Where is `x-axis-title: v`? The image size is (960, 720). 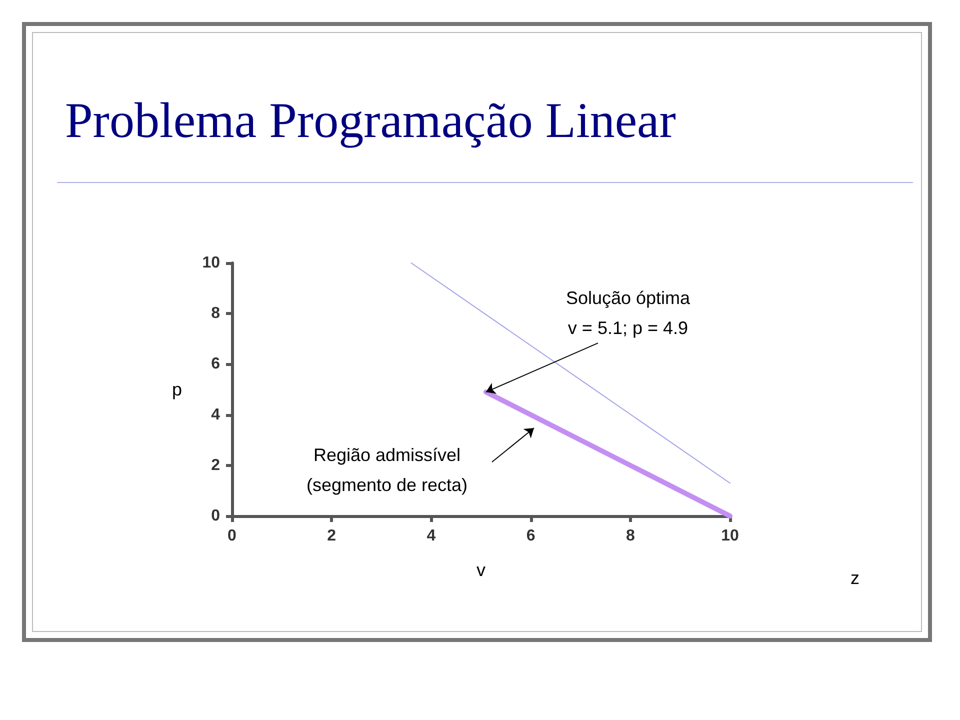 x-axis-title: v is located at coordinates (481, 570).